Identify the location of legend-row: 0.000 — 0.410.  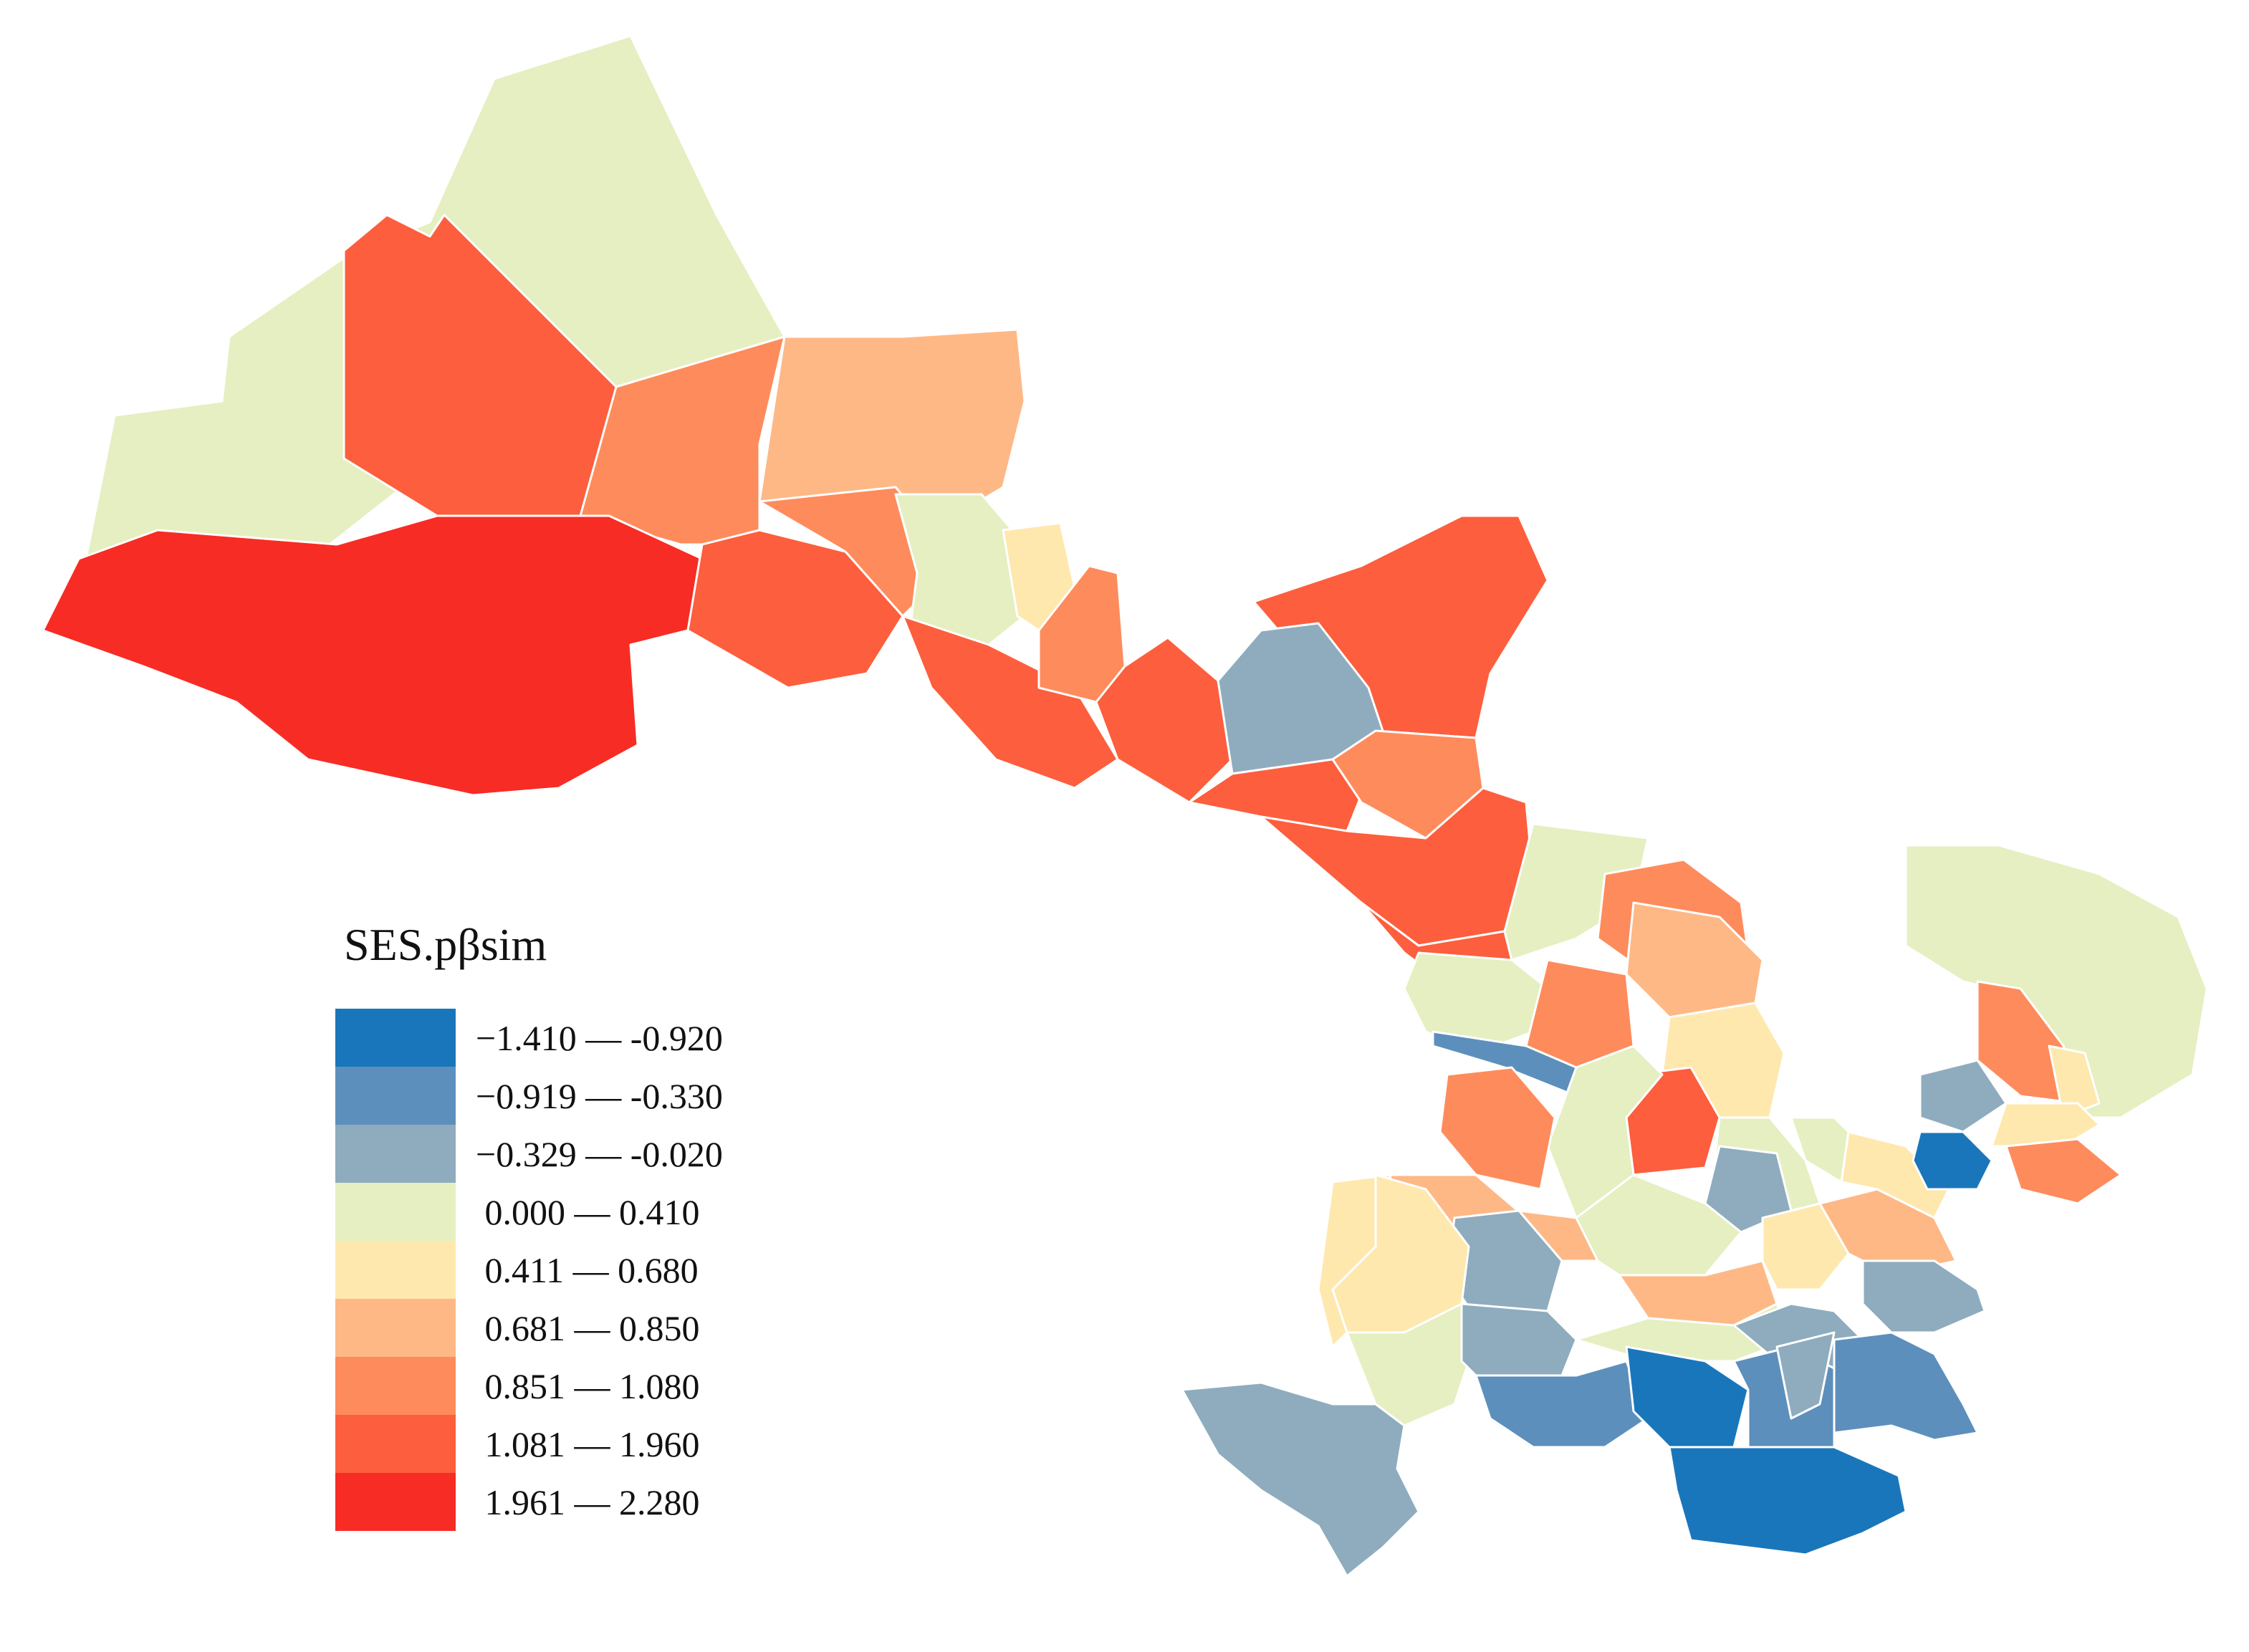
(529, 1212).